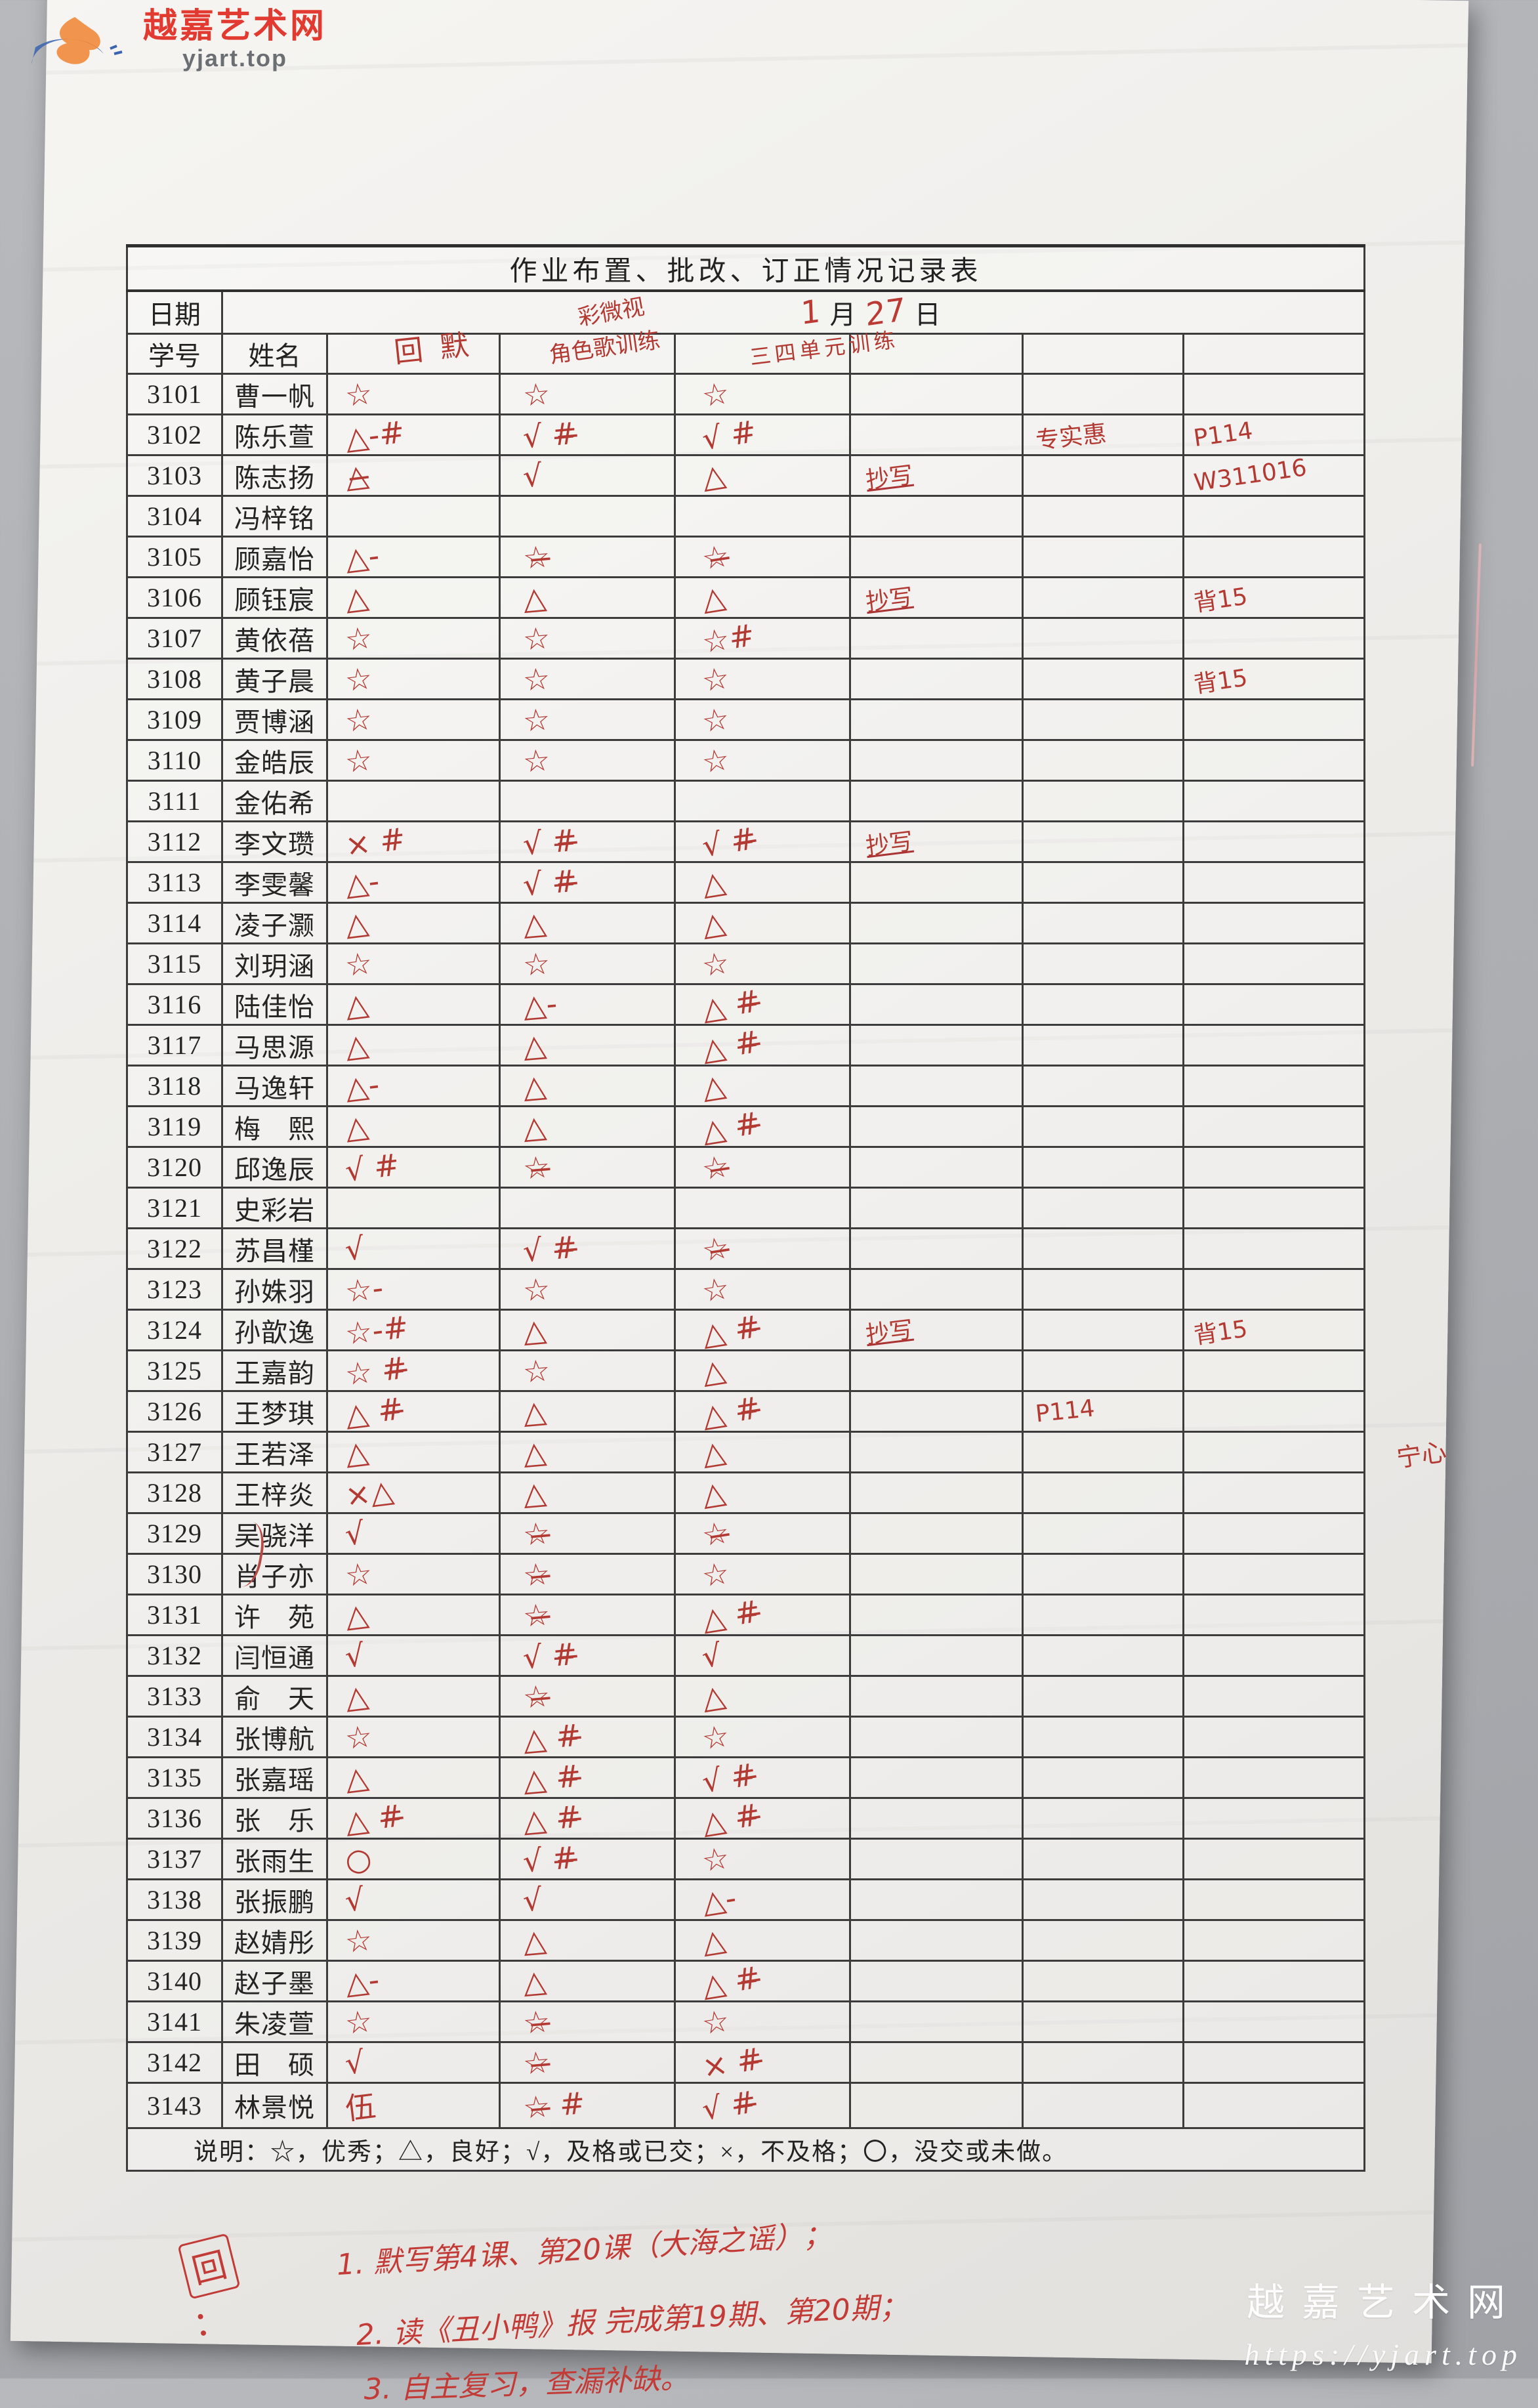 The image size is (1538, 2408). Describe the element at coordinates (588, 476) in the screenshot. I see `cell-c2: √` at that location.